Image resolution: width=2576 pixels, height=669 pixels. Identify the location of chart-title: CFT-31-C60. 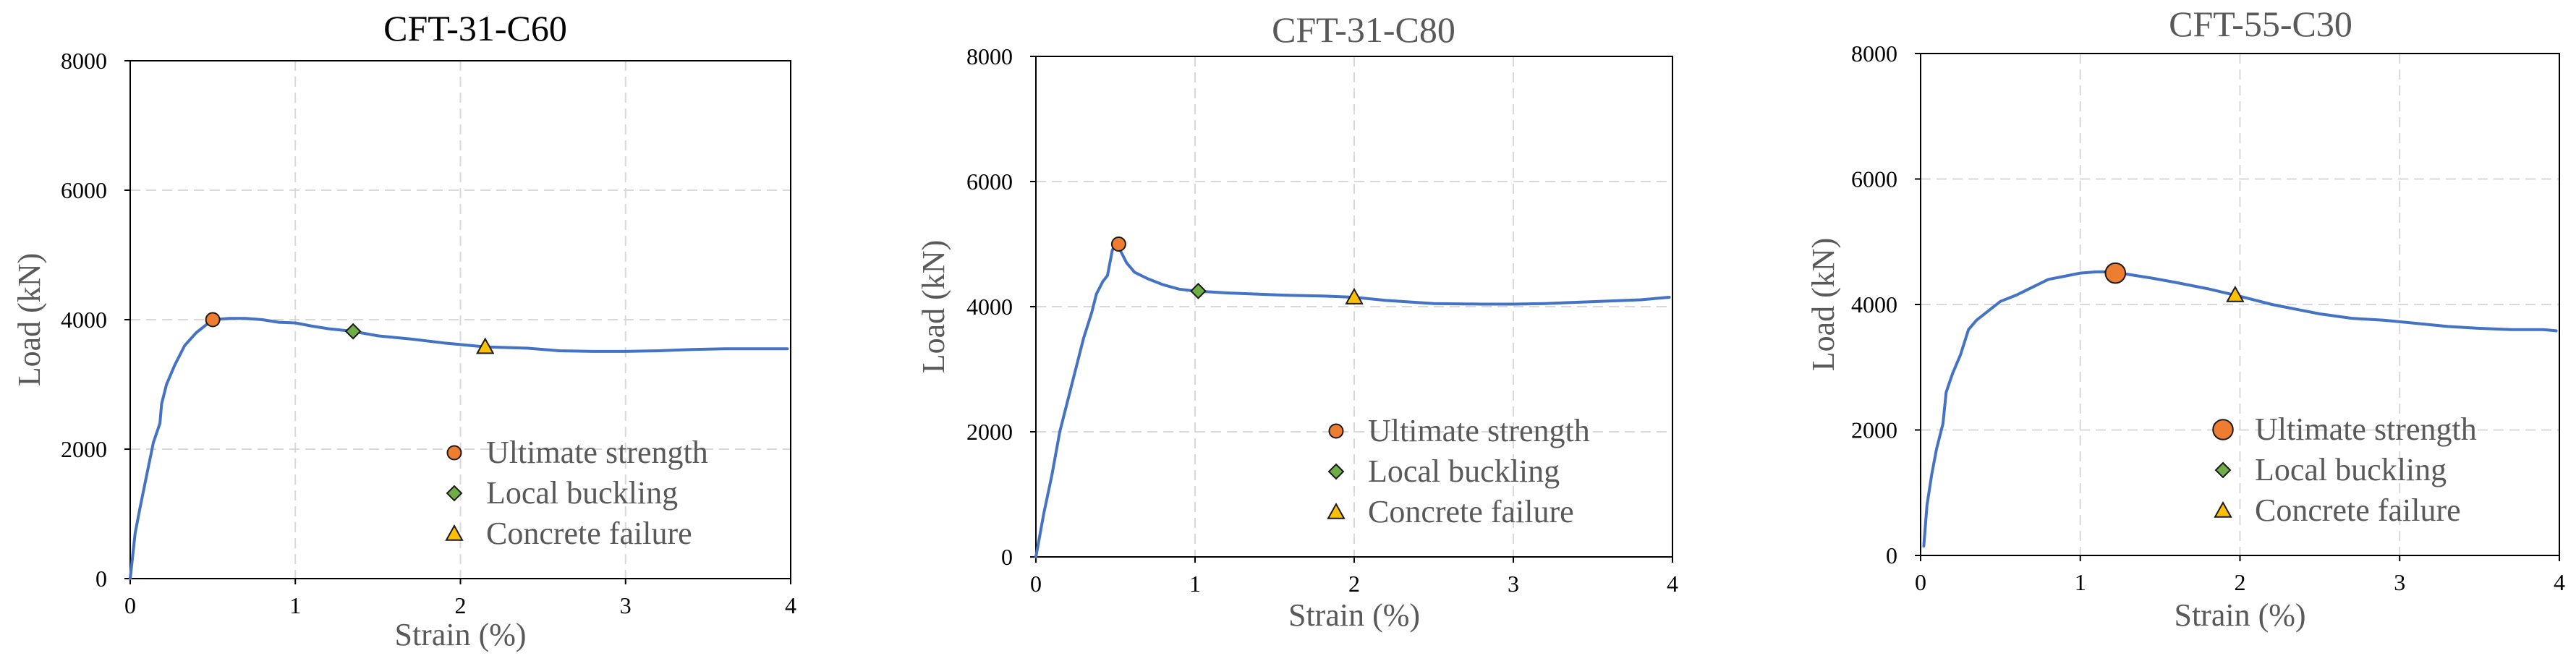
(475, 28).